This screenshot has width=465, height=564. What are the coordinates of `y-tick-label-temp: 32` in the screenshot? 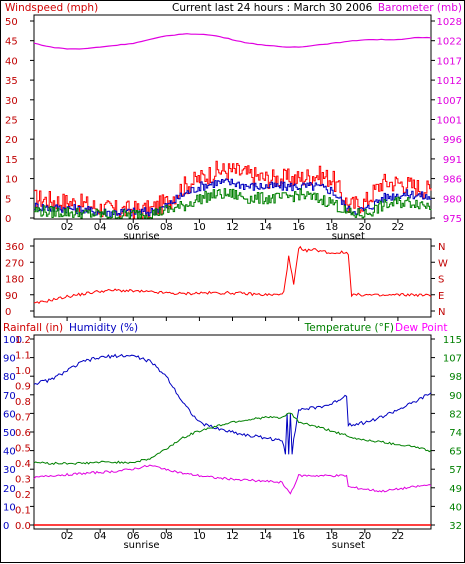 It's located at (455, 526).